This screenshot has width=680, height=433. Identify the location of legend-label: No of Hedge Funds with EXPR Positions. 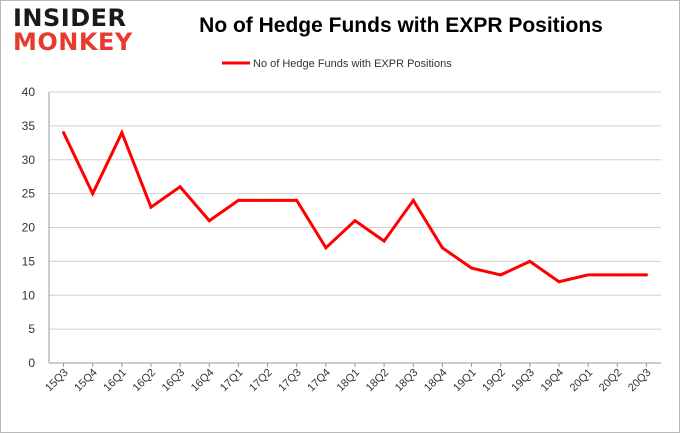
(352, 64).